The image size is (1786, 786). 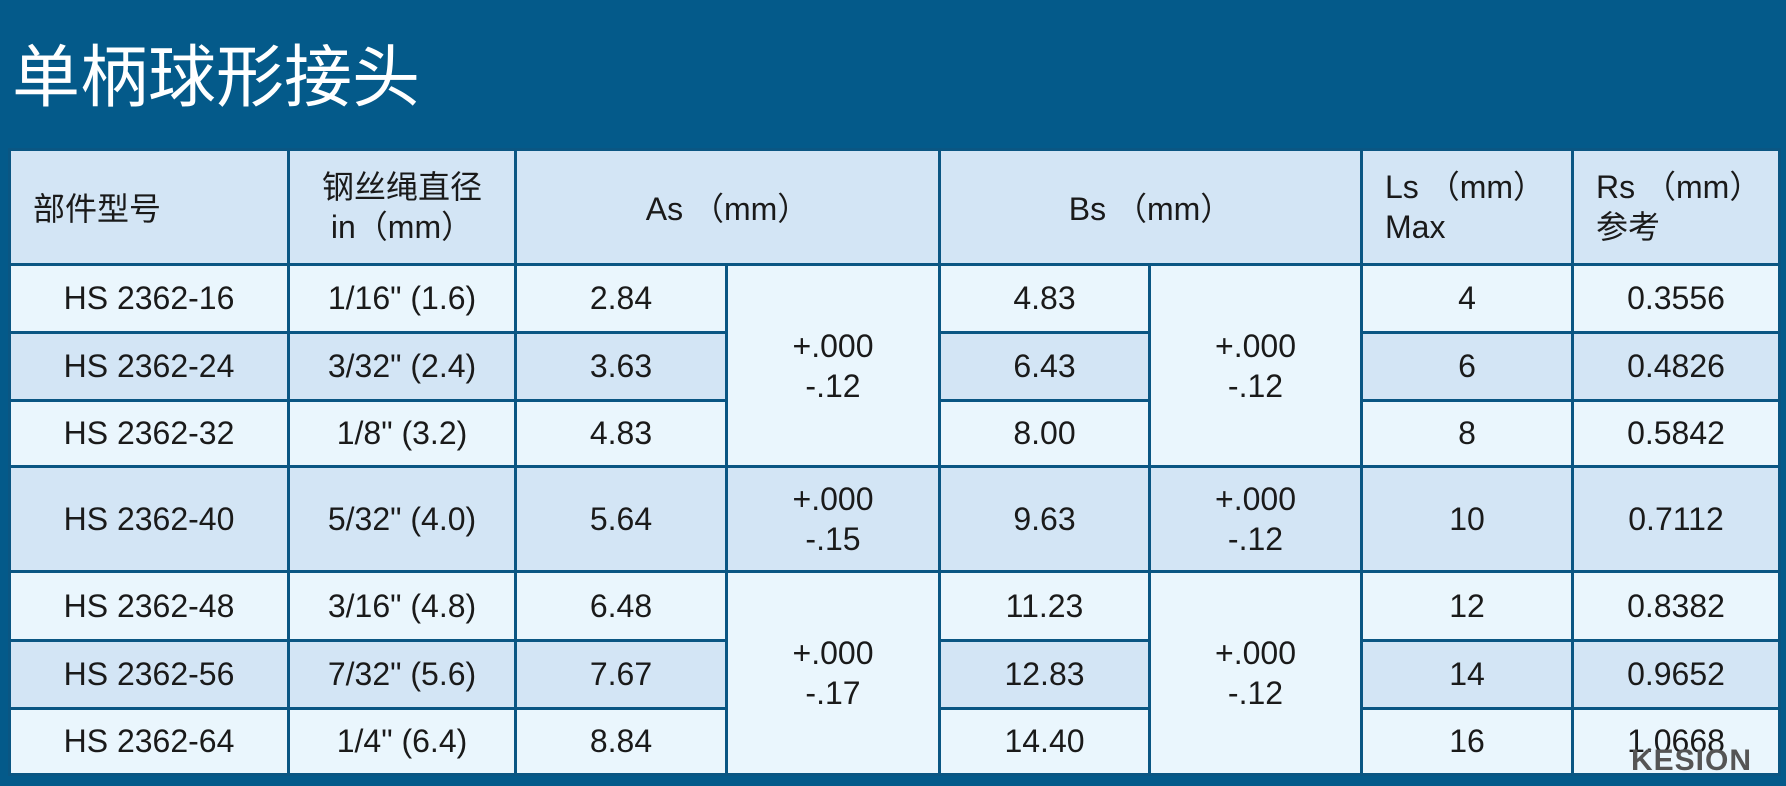 What do you see at coordinates (1628, 227) in the screenshot?
I see `header-line: 参考` at bounding box center [1628, 227].